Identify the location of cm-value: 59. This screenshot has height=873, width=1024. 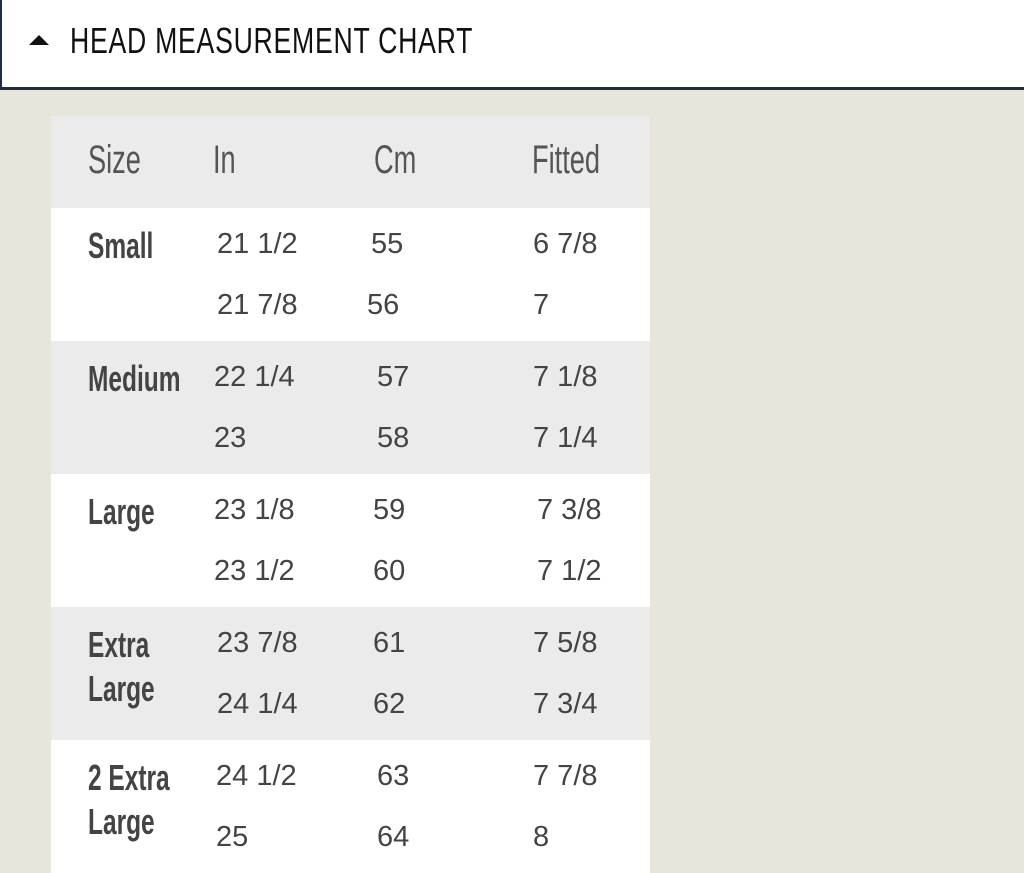
(389, 510).